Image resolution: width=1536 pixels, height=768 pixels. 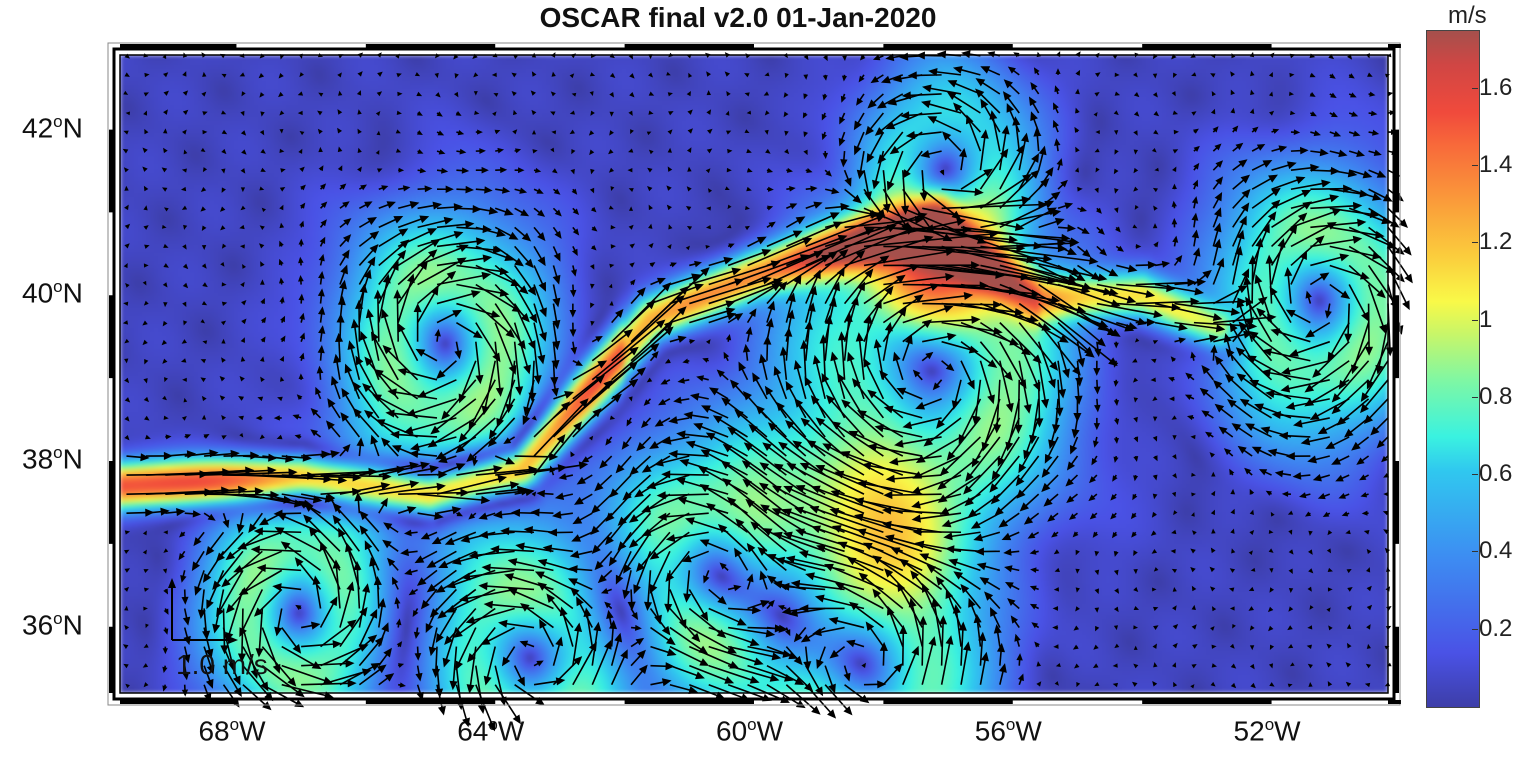 I want to click on lat-tick-42: 42oN, so click(x=52, y=128).